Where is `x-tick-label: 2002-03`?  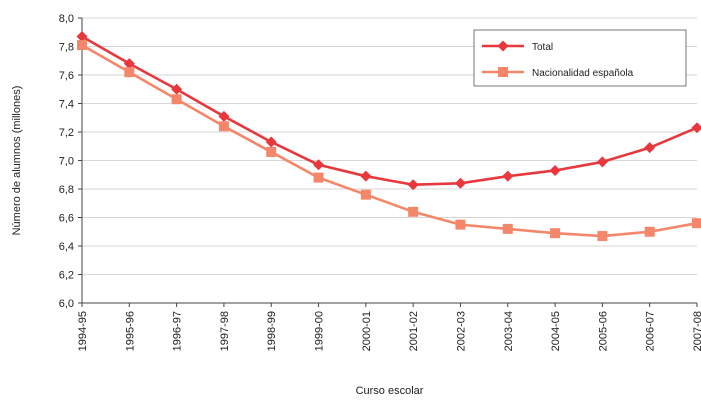
x-tick-label: 2002-03 is located at coordinates (461, 331).